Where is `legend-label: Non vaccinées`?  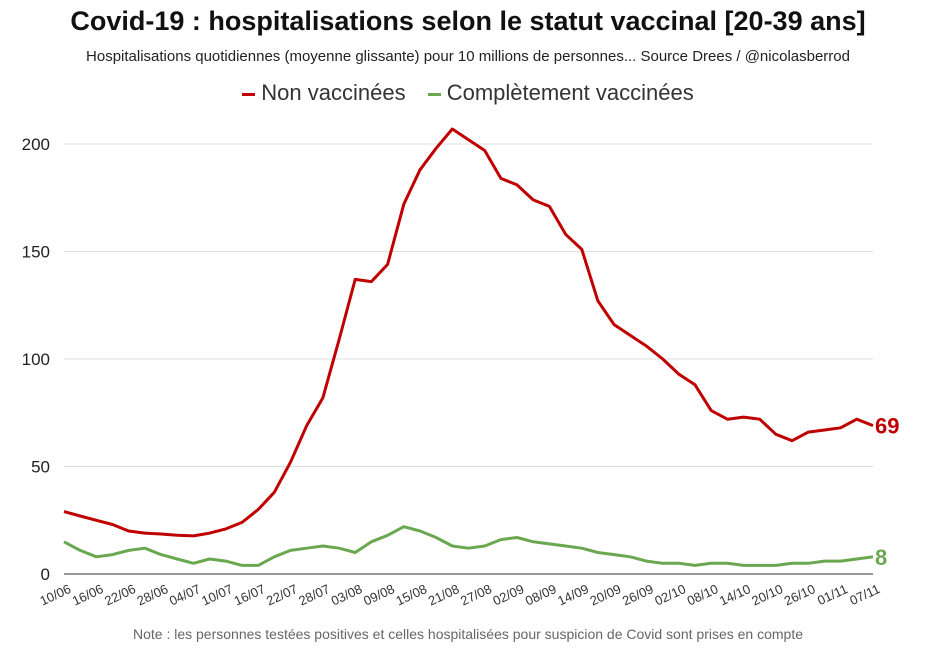 legend-label: Non vaccinées is located at coordinates (333, 92).